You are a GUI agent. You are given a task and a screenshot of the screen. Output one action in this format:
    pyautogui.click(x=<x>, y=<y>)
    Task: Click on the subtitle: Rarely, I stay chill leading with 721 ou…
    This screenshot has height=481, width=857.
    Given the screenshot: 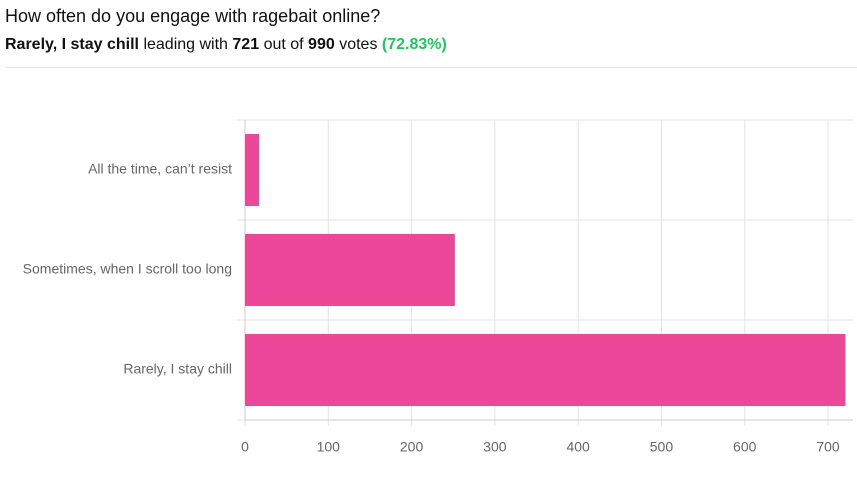 What is the action you would take?
    pyautogui.click(x=226, y=45)
    